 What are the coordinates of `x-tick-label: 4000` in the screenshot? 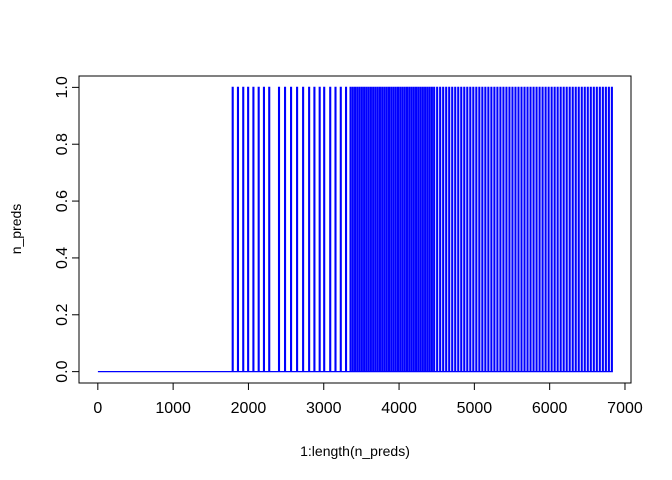 It's located at (399, 408).